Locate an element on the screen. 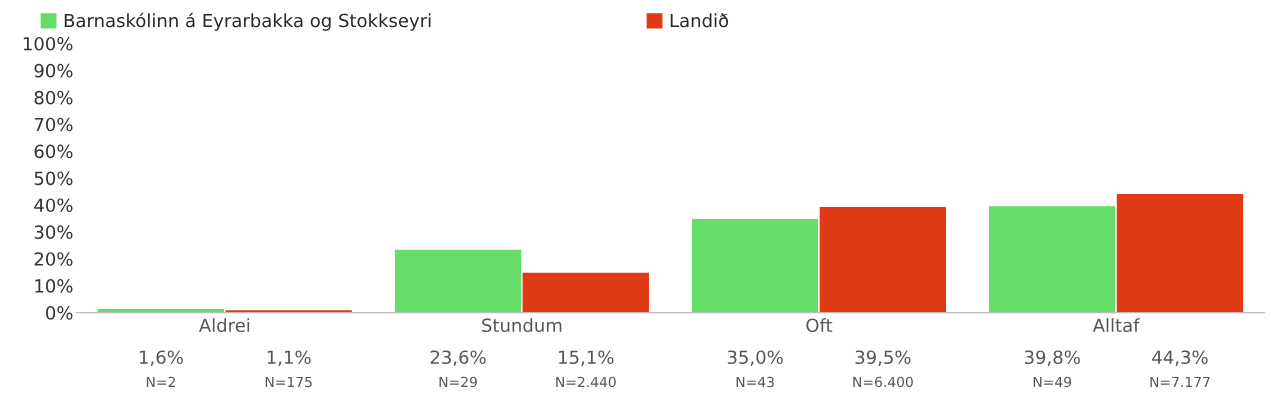 The height and width of the screenshot is (414, 1271). data-label: 39,8% N=49 is located at coordinates (1052, 369).